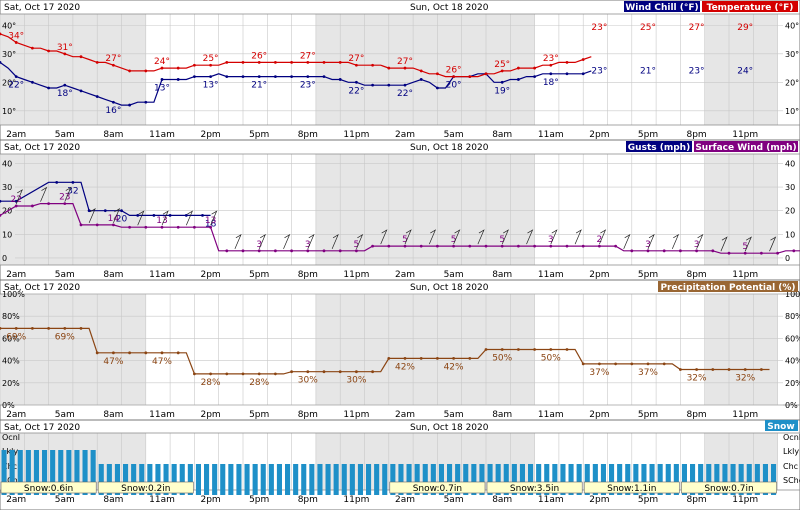 The image size is (800, 514). Describe the element at coordinates (211, 383) in the screenshot. I see `data-label: 28%` at that location.